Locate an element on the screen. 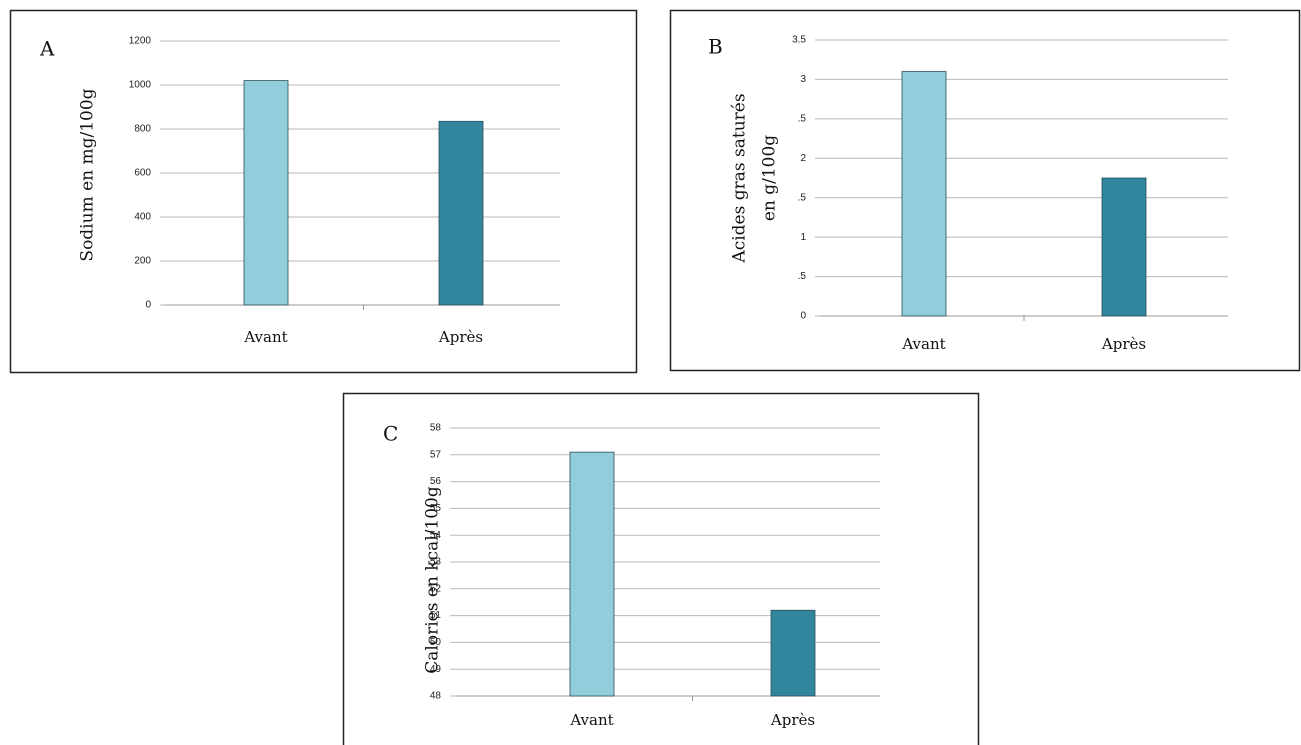 This screenshot has width=1301, height=745. y-tick-label: 800 is located at coordinates (142, 129).